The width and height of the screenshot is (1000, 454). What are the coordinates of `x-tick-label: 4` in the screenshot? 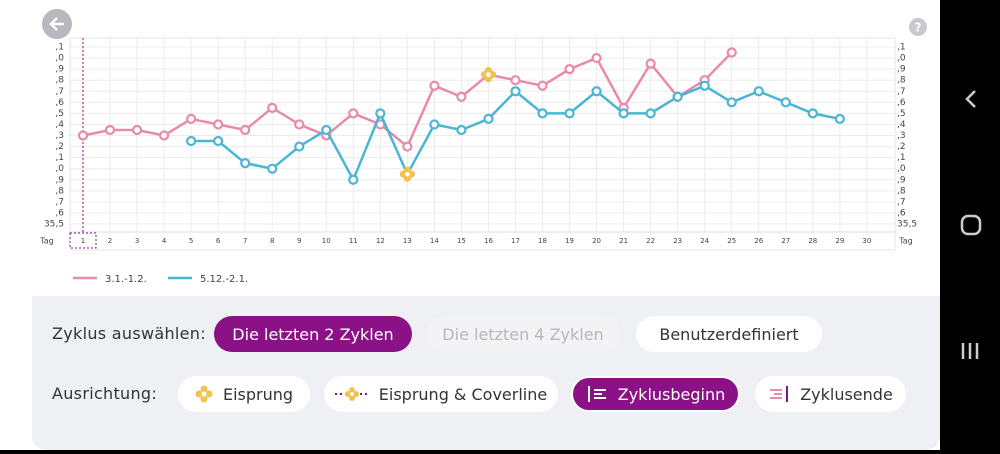 It's located at (164, 241).